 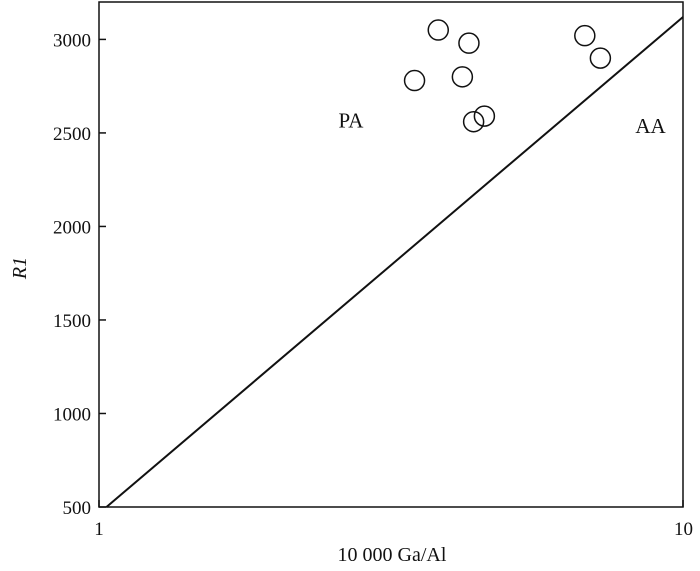 I want to click on x-axis-label: 10 000 Ga/Al, so click(x=392, y=555).